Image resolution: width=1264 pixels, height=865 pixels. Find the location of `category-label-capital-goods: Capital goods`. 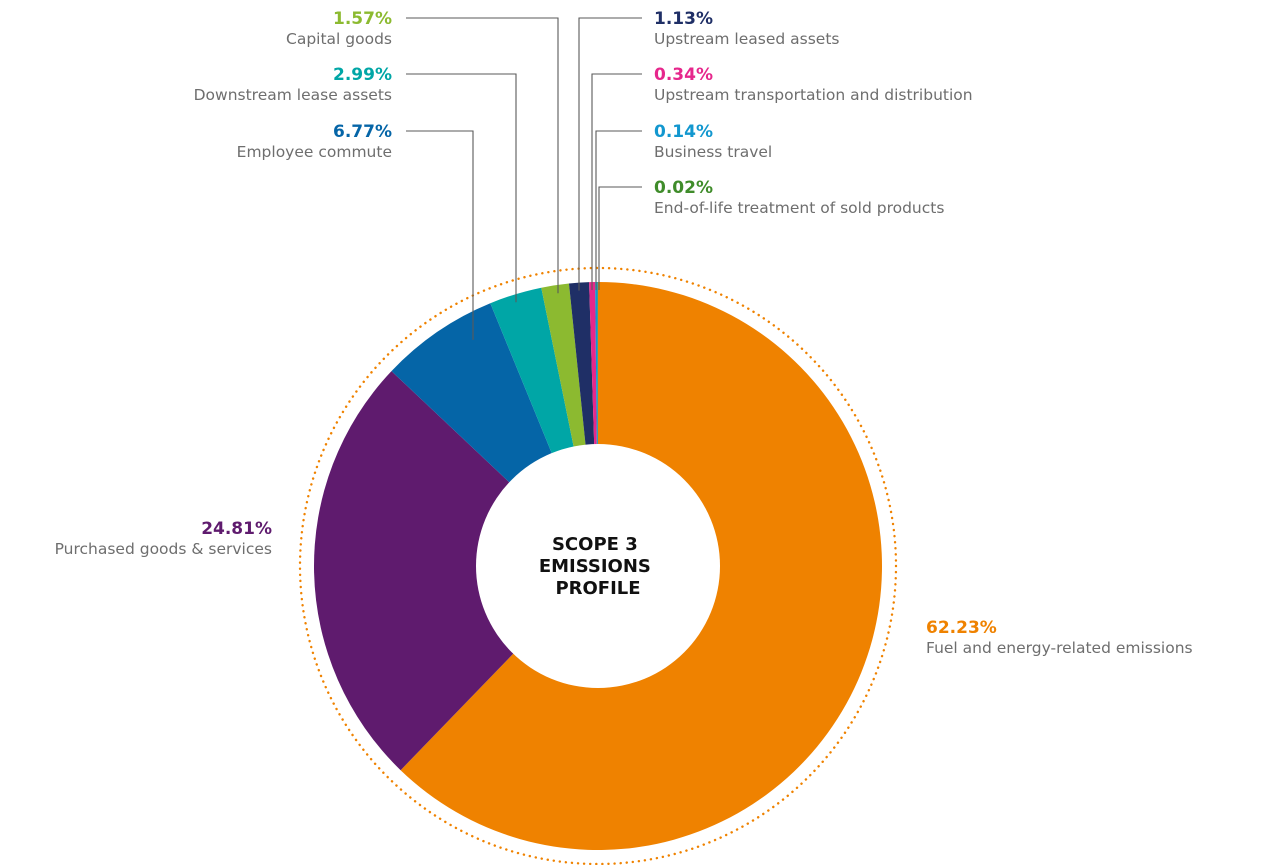

category-label-capital-goods: Capital goods is located at coordinates (339, 39).